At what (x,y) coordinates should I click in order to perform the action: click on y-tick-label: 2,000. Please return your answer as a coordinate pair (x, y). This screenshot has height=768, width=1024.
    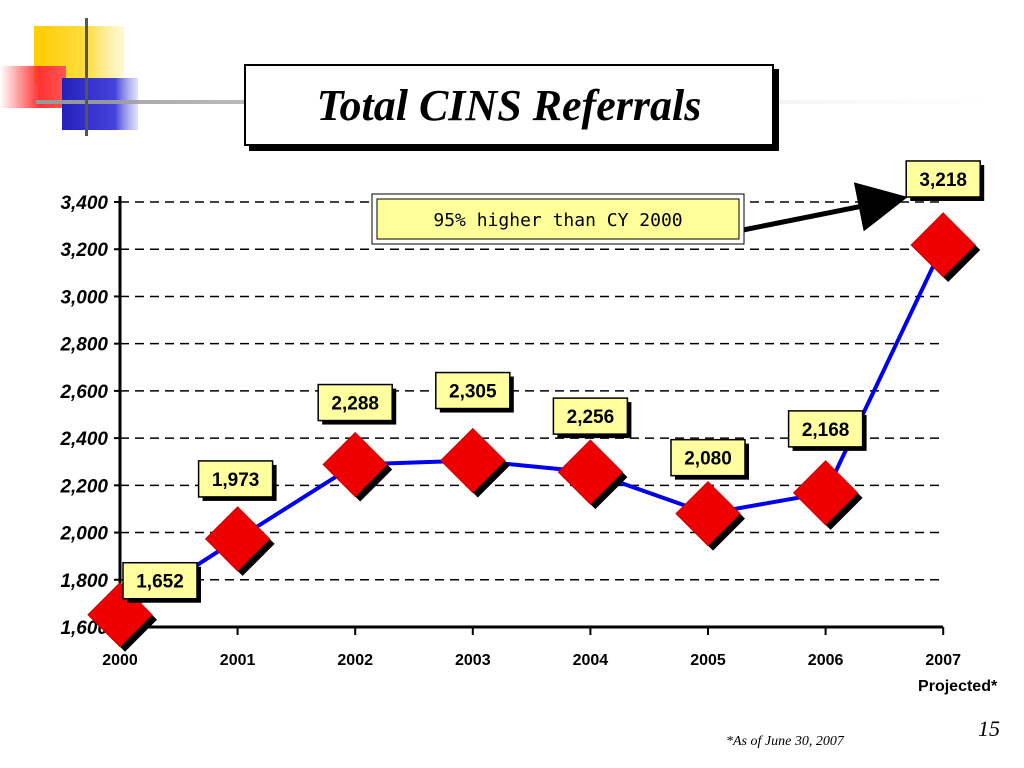
    Looking at the image, I should click on (83, 534).